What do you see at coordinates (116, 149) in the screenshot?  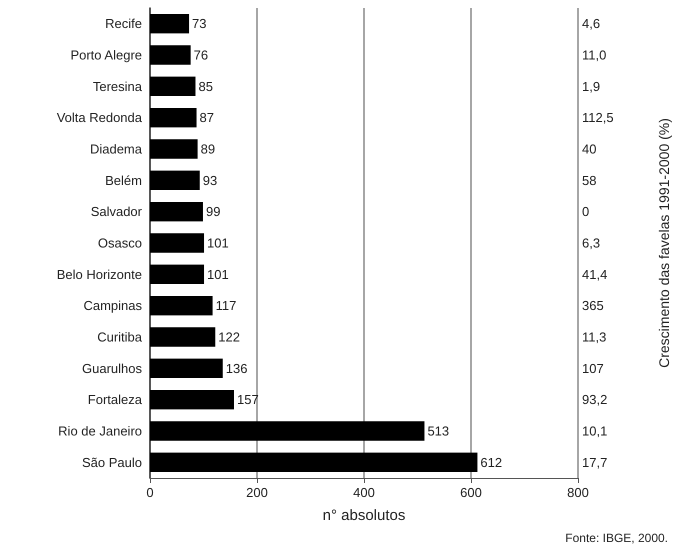 I see `y-tick-label: Diadema` at bounding box center [116, 149].